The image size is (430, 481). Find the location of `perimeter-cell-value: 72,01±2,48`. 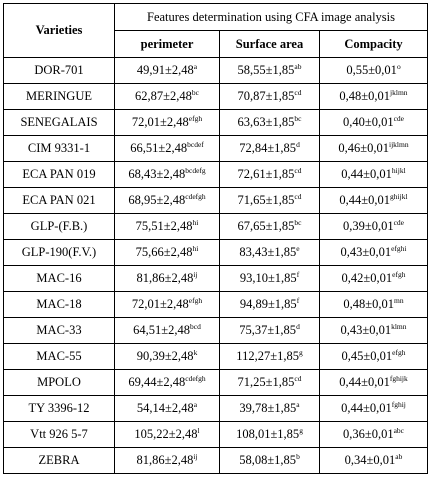

perimeter-cell-value: 72,01±2,48 is located at coordinates (160, 304).